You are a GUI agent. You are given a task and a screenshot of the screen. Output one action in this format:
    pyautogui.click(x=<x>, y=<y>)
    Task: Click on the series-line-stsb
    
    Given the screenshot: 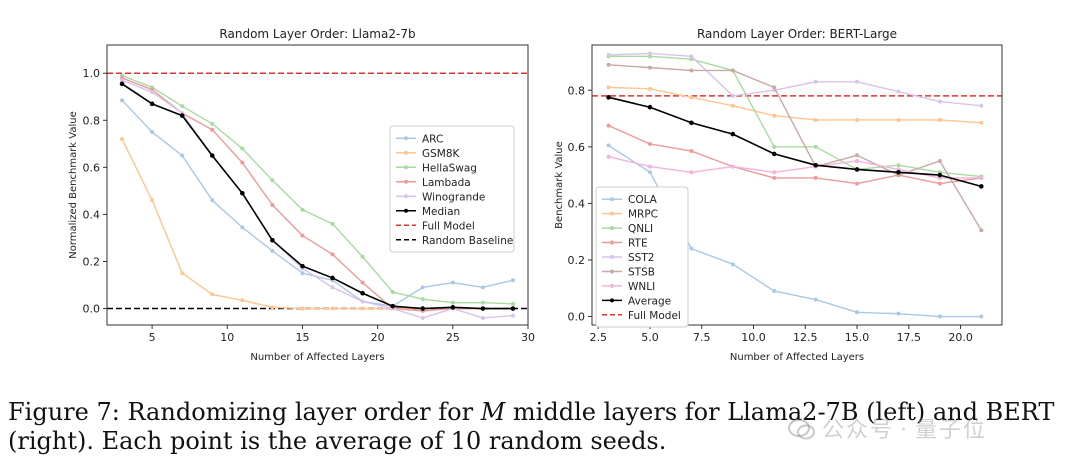 What is the action you would take?
    pyautogui.click(x=795, y=147)
    